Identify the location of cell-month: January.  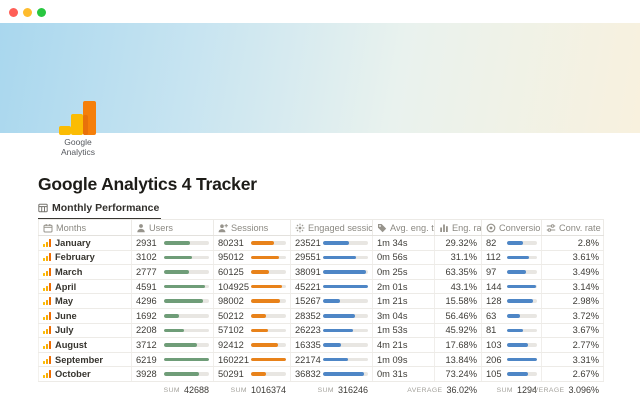
(85, 243).